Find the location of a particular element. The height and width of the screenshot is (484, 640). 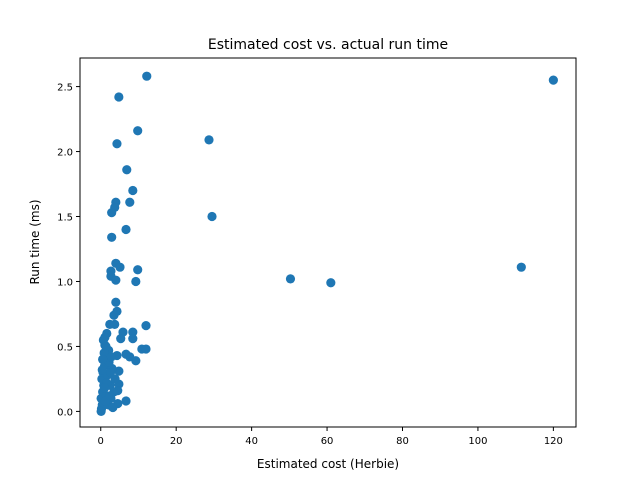

y-tick-label: 2.5 is located at coordinates (65, 88).